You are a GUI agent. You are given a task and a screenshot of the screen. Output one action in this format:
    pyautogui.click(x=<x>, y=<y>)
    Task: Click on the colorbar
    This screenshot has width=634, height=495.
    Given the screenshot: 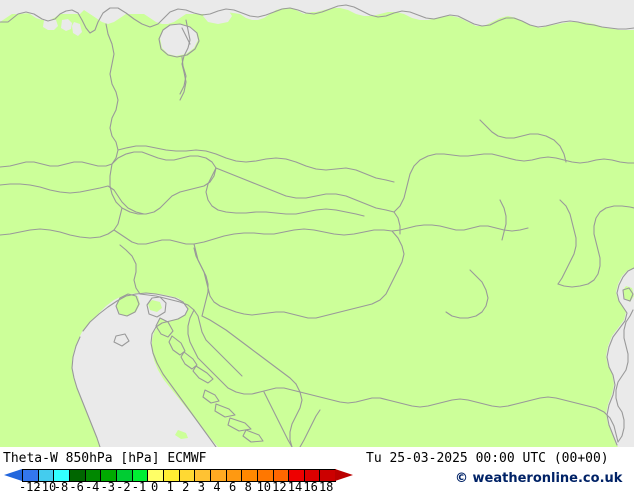 What is the action you would take?
    pyautogui.click(x=179, y=475)
    